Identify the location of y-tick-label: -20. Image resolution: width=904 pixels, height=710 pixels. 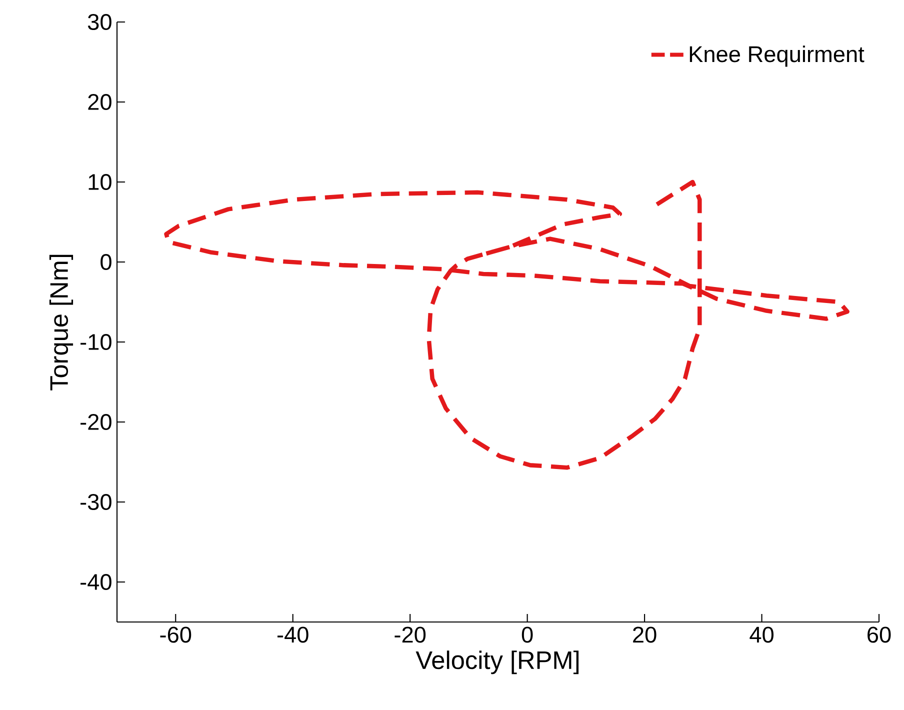
(96, 422).